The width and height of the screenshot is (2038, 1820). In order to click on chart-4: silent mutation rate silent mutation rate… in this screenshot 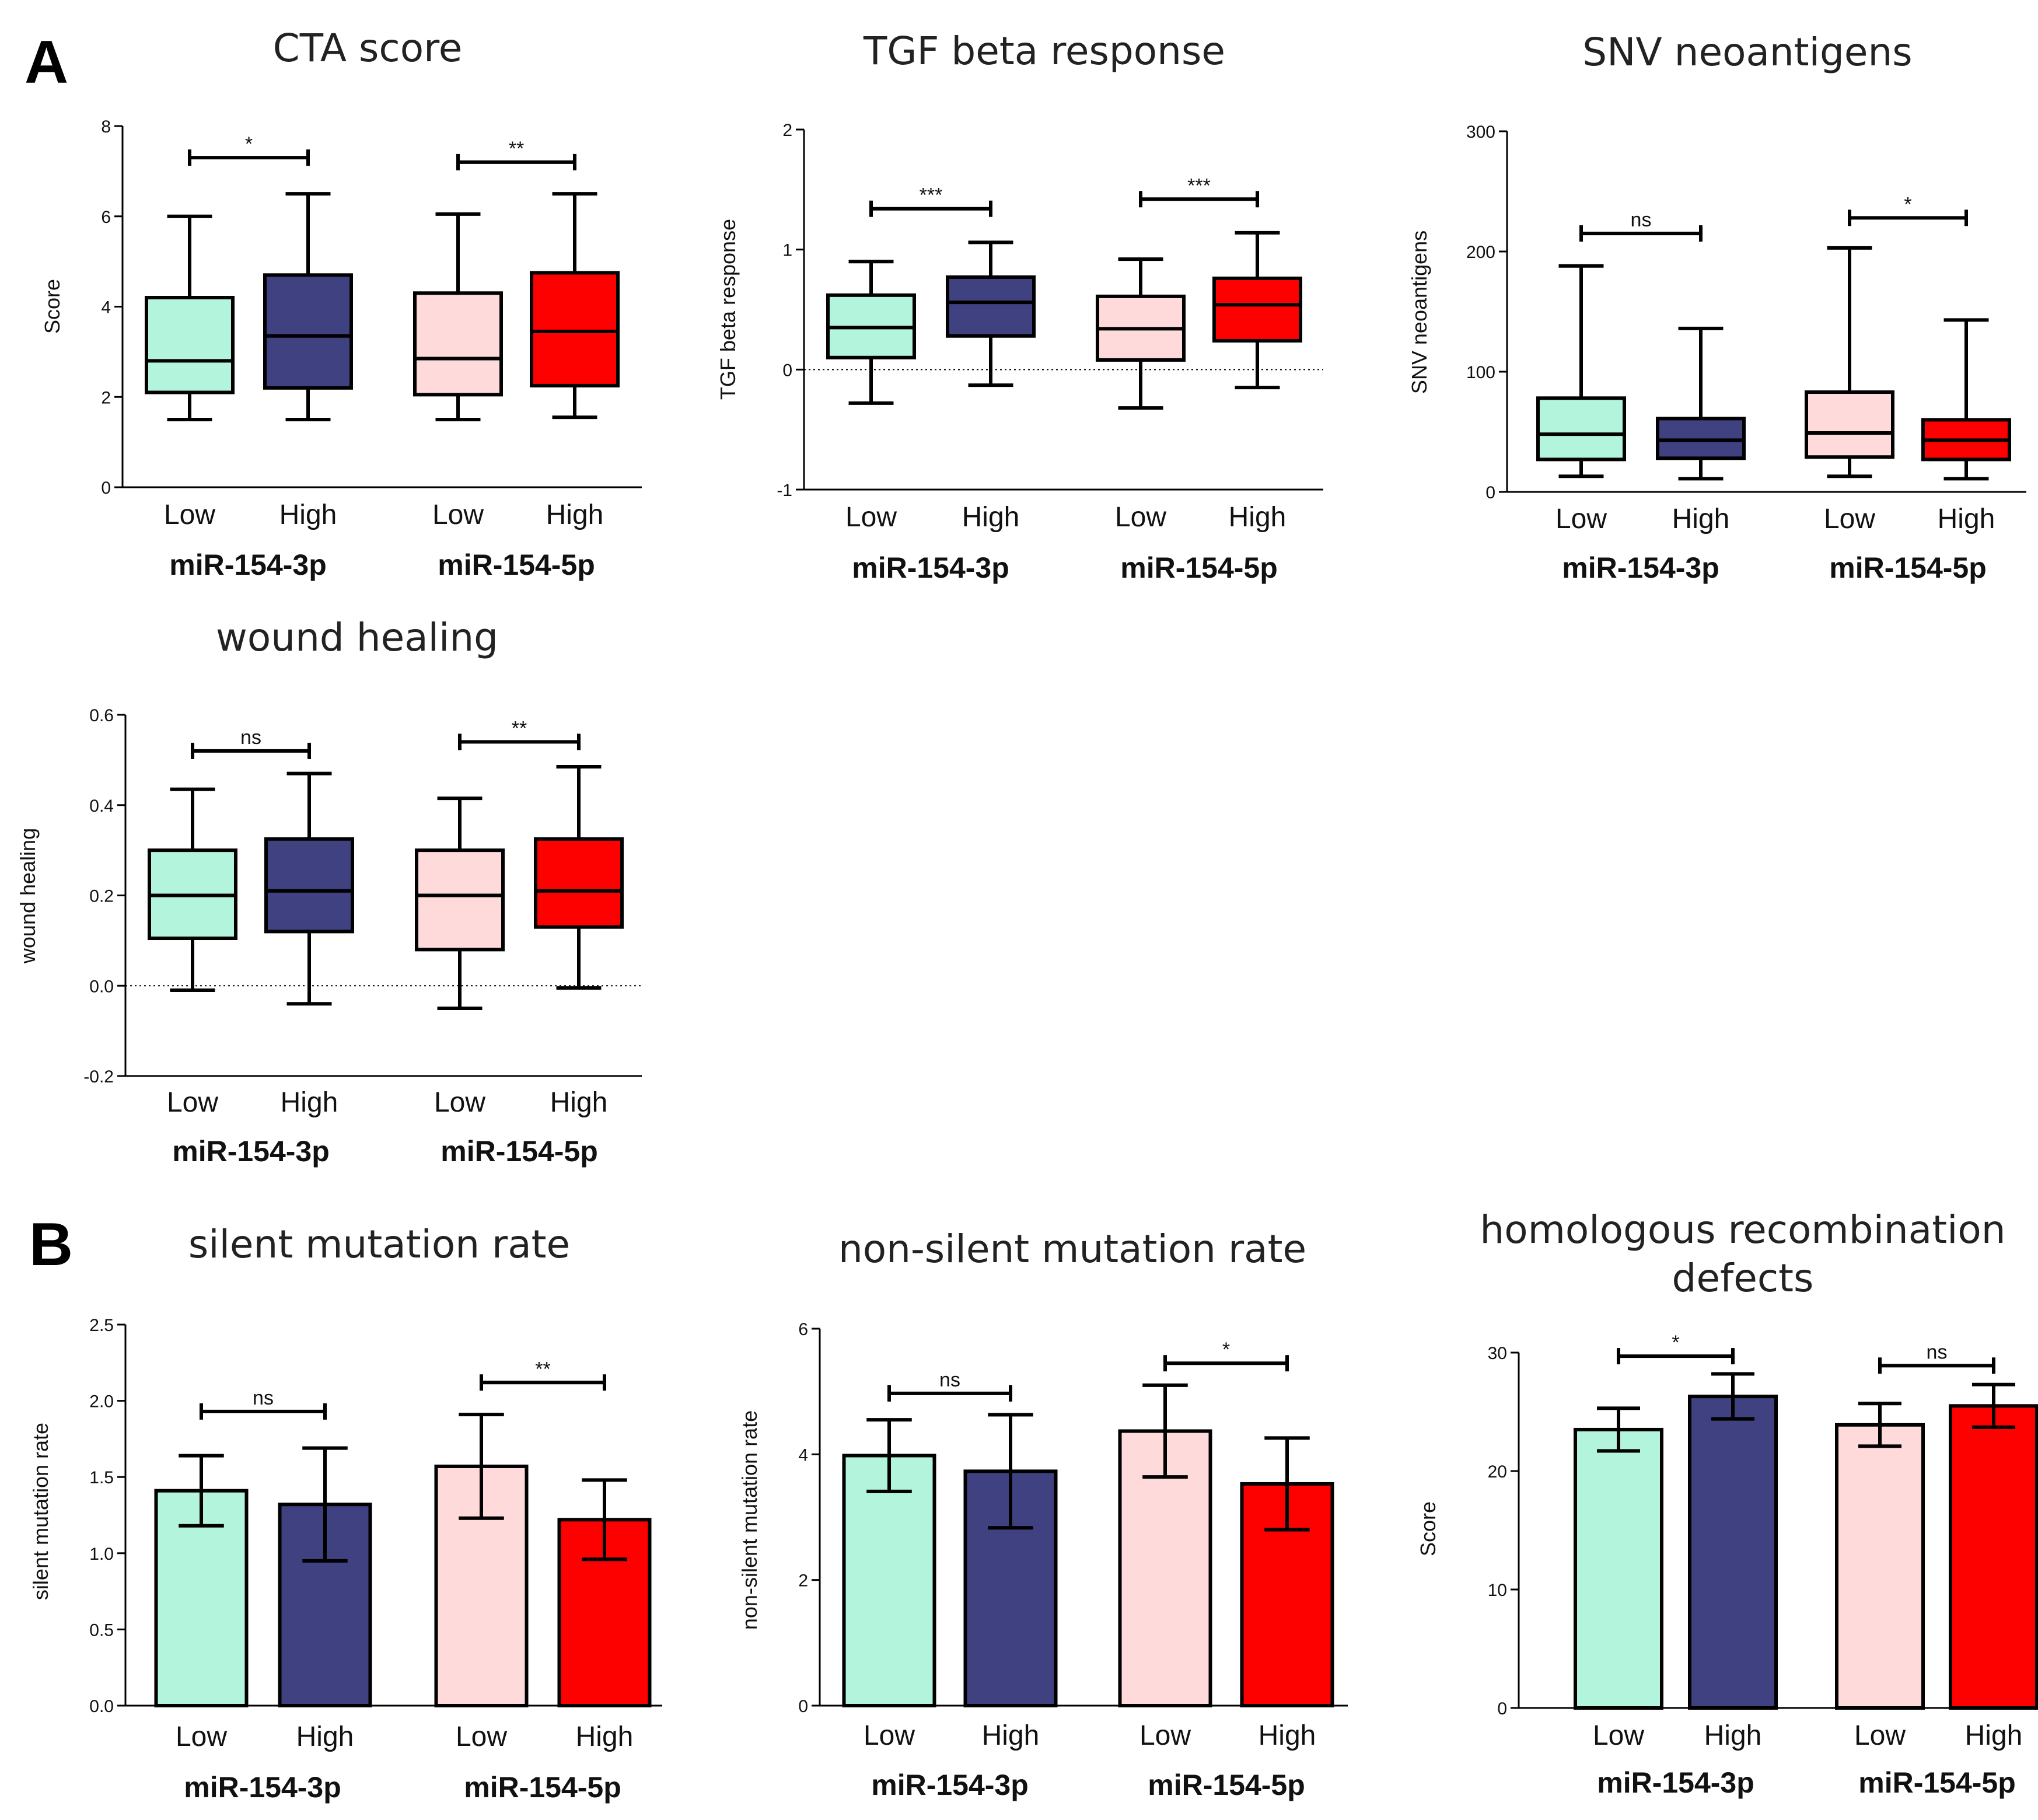, I will do `click(345, 1513)`.